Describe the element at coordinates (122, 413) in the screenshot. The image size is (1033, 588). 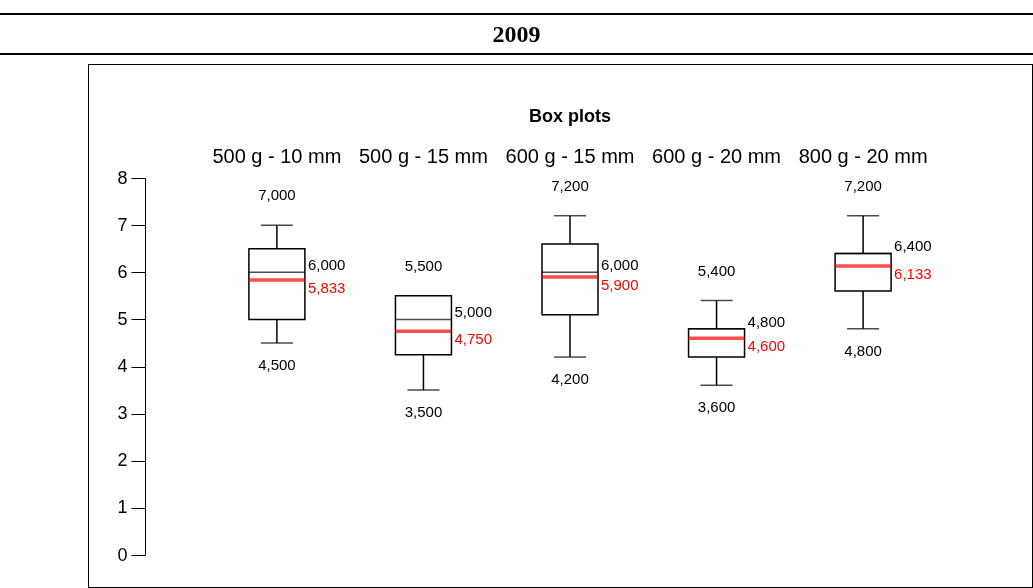
I see `y-tick-label: 3` at that location.